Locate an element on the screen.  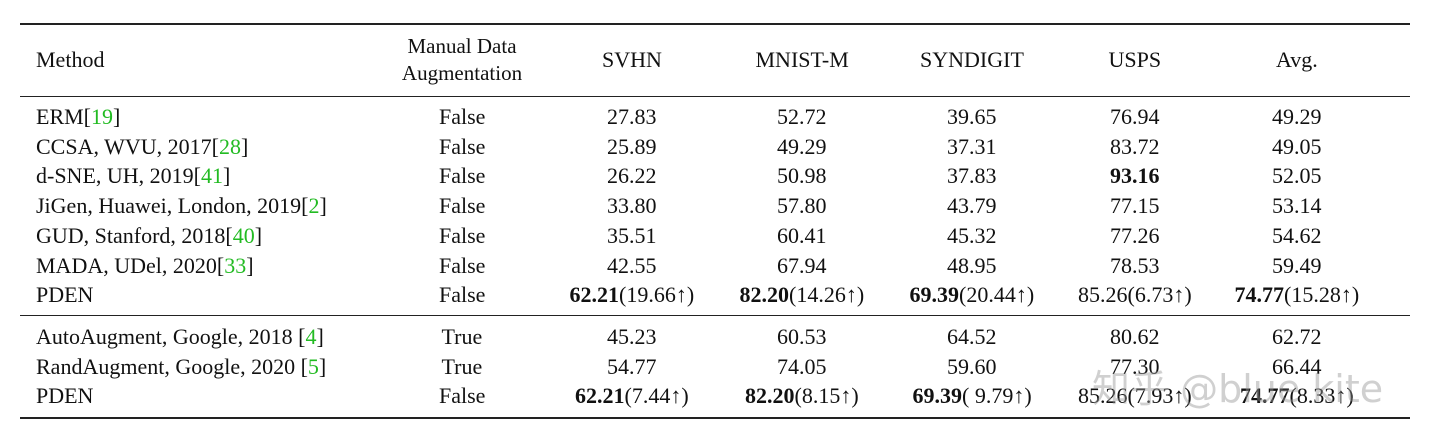
bottom-rule is located at coordinates (715, 418).